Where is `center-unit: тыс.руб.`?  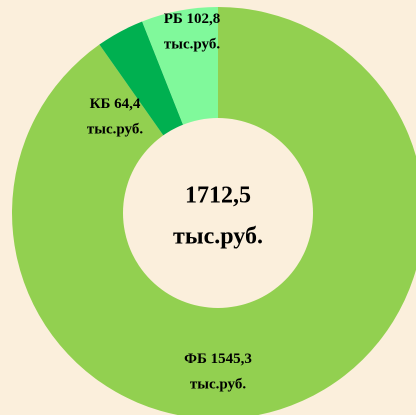 center-unit: тыс.руб. is located at coordinates (218, 237).